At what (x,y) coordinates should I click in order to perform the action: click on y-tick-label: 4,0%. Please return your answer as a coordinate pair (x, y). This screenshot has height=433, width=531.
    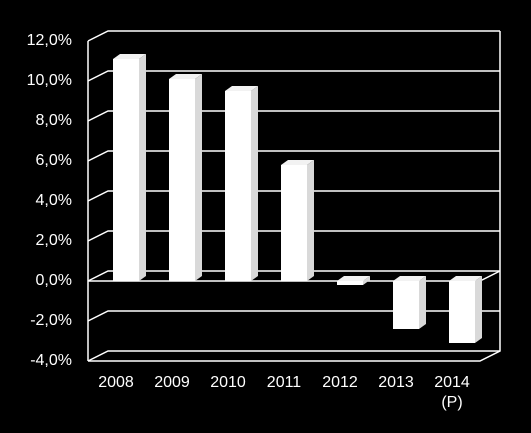
    Looking at the image, I should click on (54, 200).